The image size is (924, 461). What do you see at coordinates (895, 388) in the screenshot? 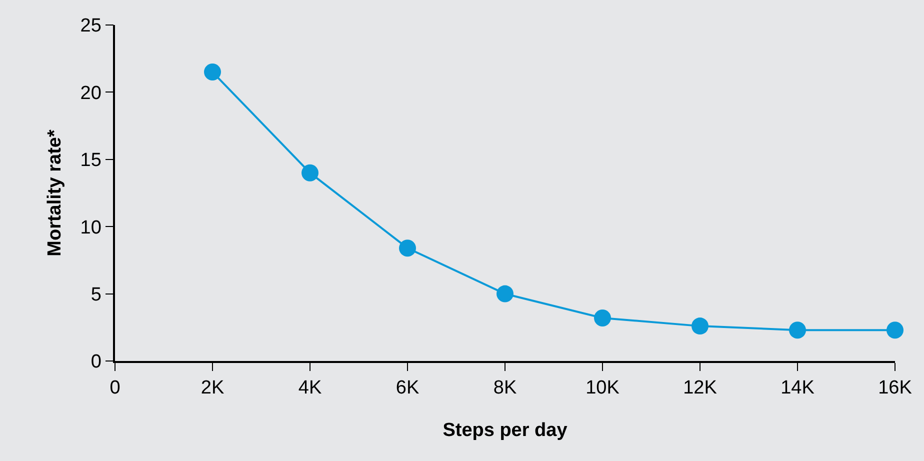
I see `x-tick-label: 16K` at bounding box center [895, 388].